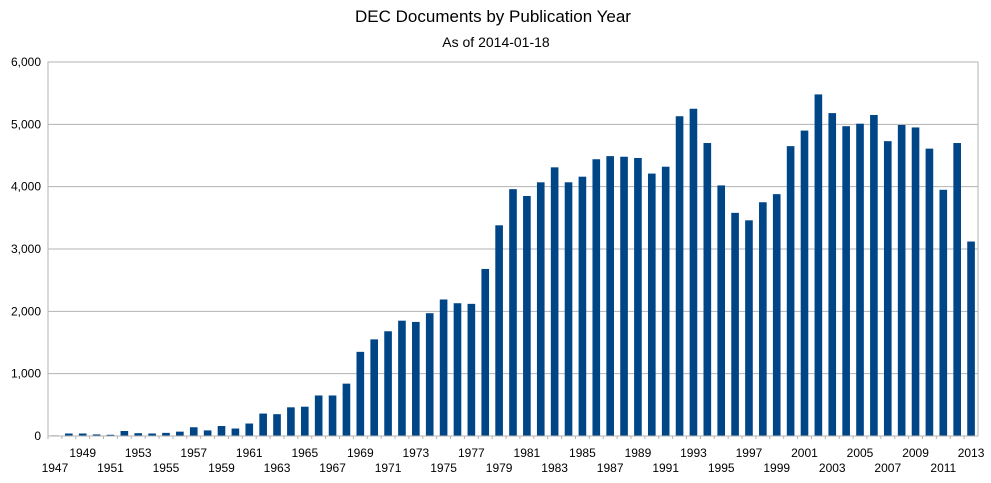 This screenshot has height=483, width=991. What do you see at coordinates (332, 415) in the screenshot?
I see `bar-1967` at bounding box center [332, 415].